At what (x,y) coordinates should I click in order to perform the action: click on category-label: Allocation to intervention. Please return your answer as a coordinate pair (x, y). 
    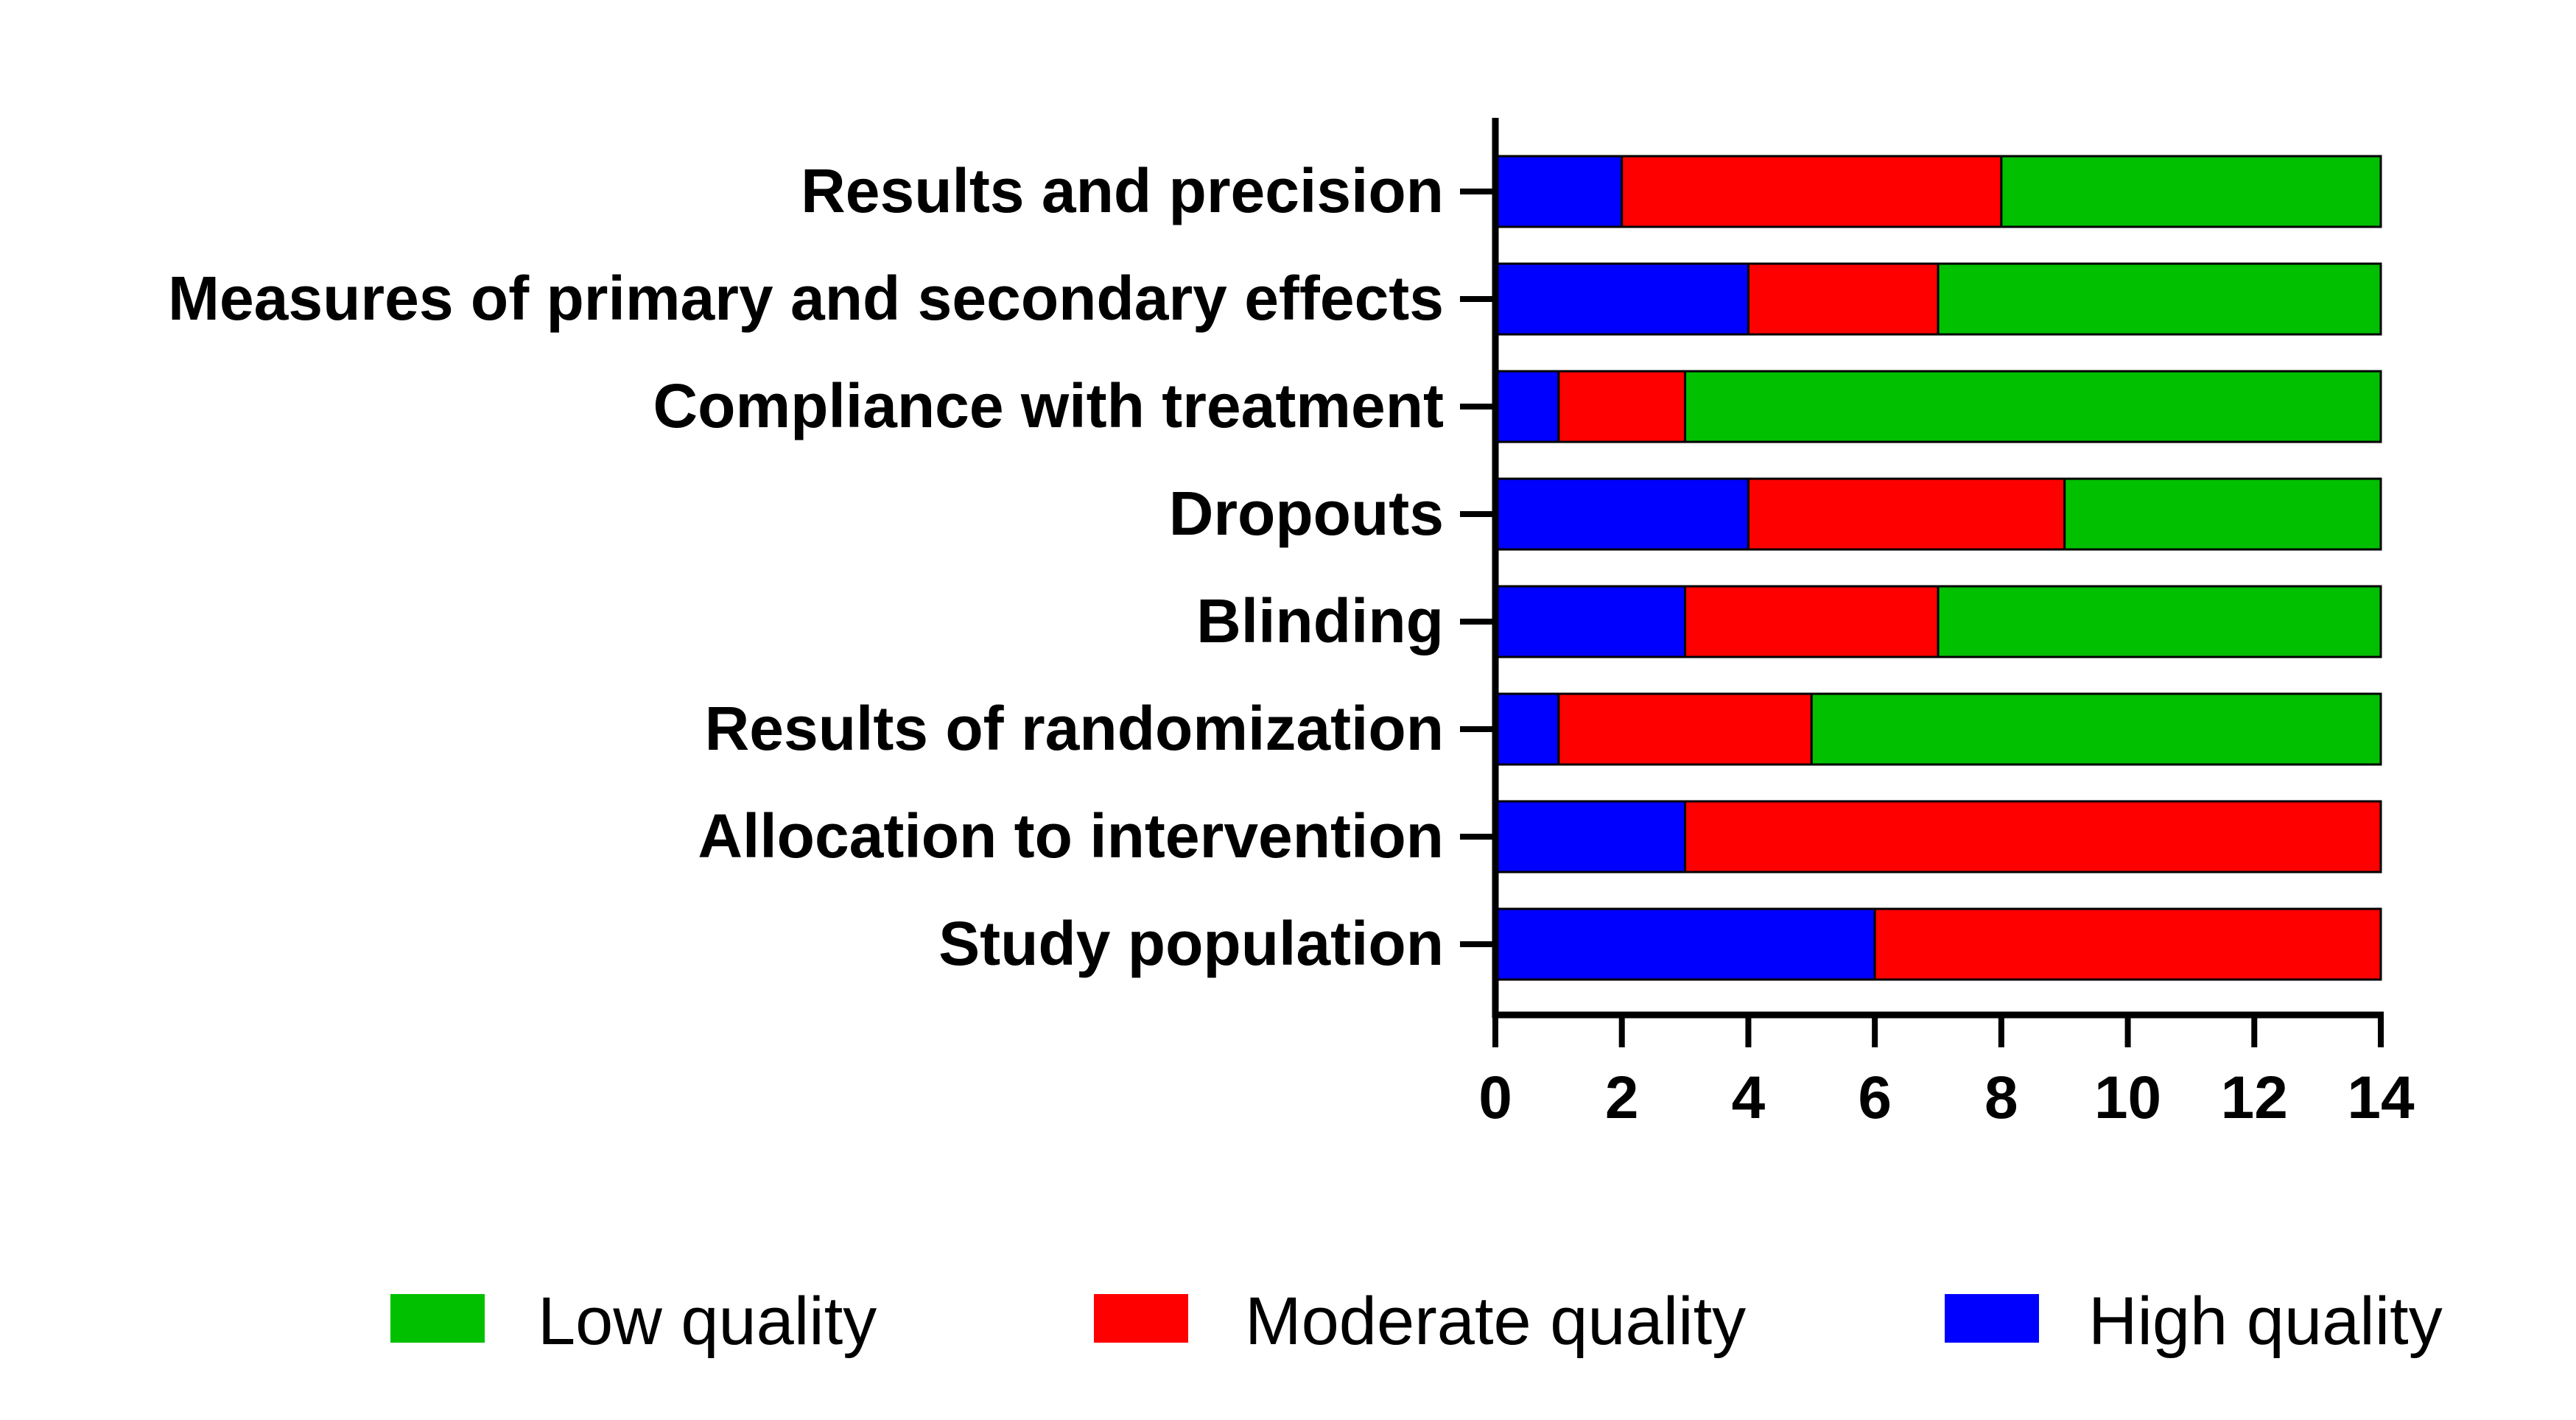
    Looking at the image, I should click on (1071, 836).